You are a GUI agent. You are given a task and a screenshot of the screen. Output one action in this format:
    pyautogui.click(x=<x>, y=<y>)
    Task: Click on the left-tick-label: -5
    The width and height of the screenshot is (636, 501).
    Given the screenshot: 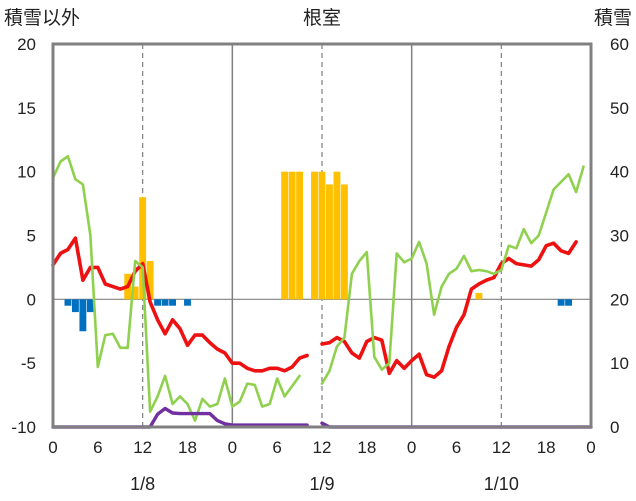 What is the action you would take?
    pyautogui.click(x=28, y=363)
    